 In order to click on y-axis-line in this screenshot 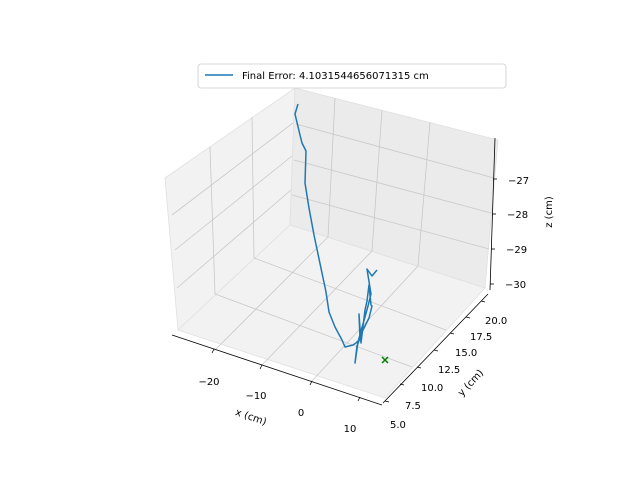, I will do `click(435, 348)`.